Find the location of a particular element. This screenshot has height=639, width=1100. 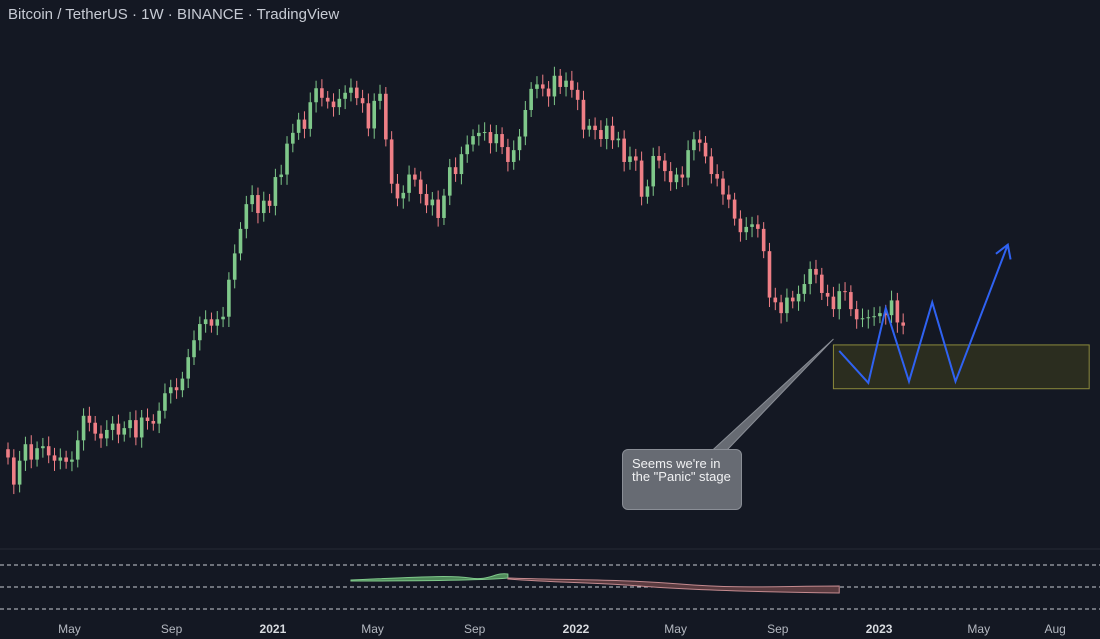

x-tick-label: May is located at coordinates (675, 629).